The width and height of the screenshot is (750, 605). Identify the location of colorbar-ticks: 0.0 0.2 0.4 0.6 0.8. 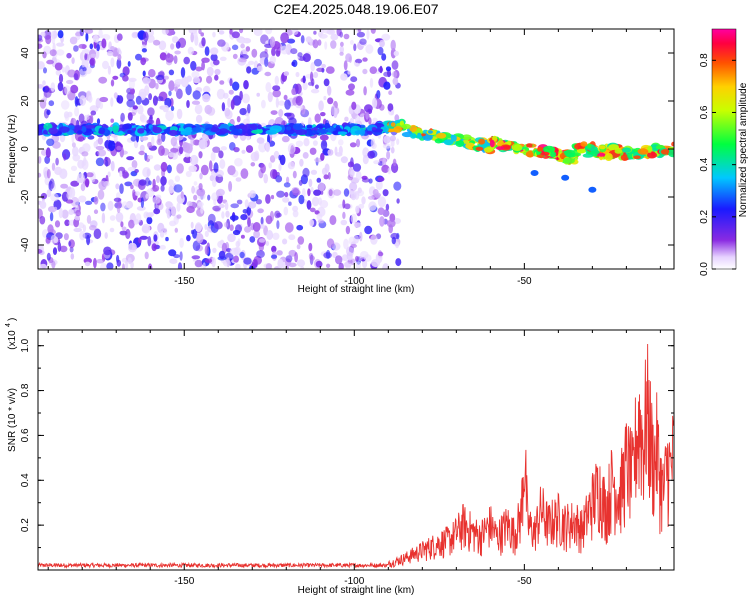
(717, 164).